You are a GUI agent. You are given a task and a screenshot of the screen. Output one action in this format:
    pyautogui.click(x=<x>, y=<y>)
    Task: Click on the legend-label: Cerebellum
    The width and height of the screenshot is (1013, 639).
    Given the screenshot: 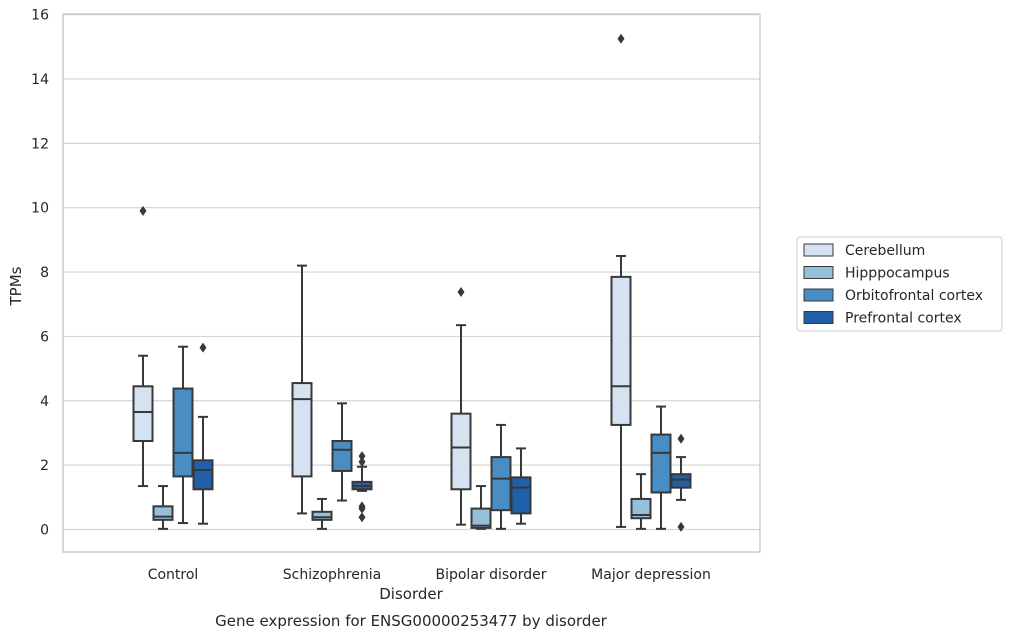 What is the action you would take?
    pyautogui.click(x=885, y=251)
    